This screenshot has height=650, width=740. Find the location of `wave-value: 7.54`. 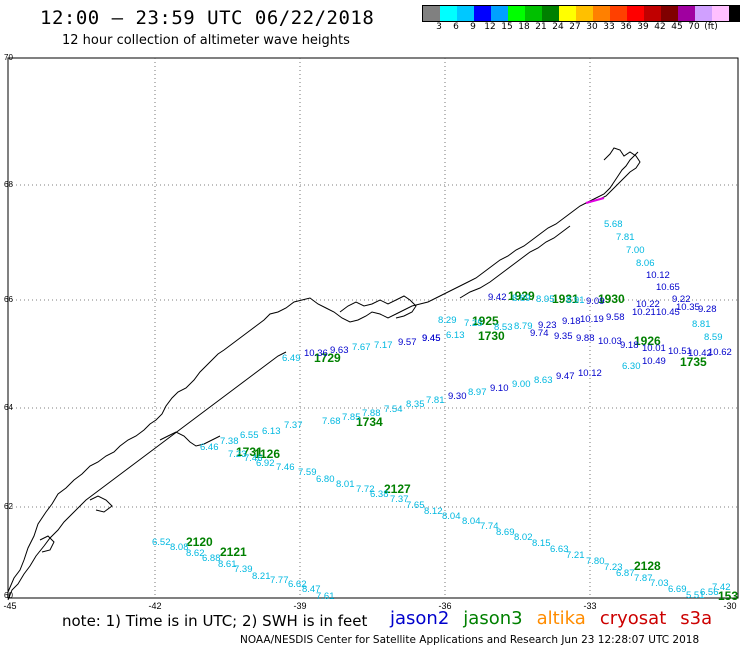

wave-value: 7.54 is located at coordinates (393, 409).